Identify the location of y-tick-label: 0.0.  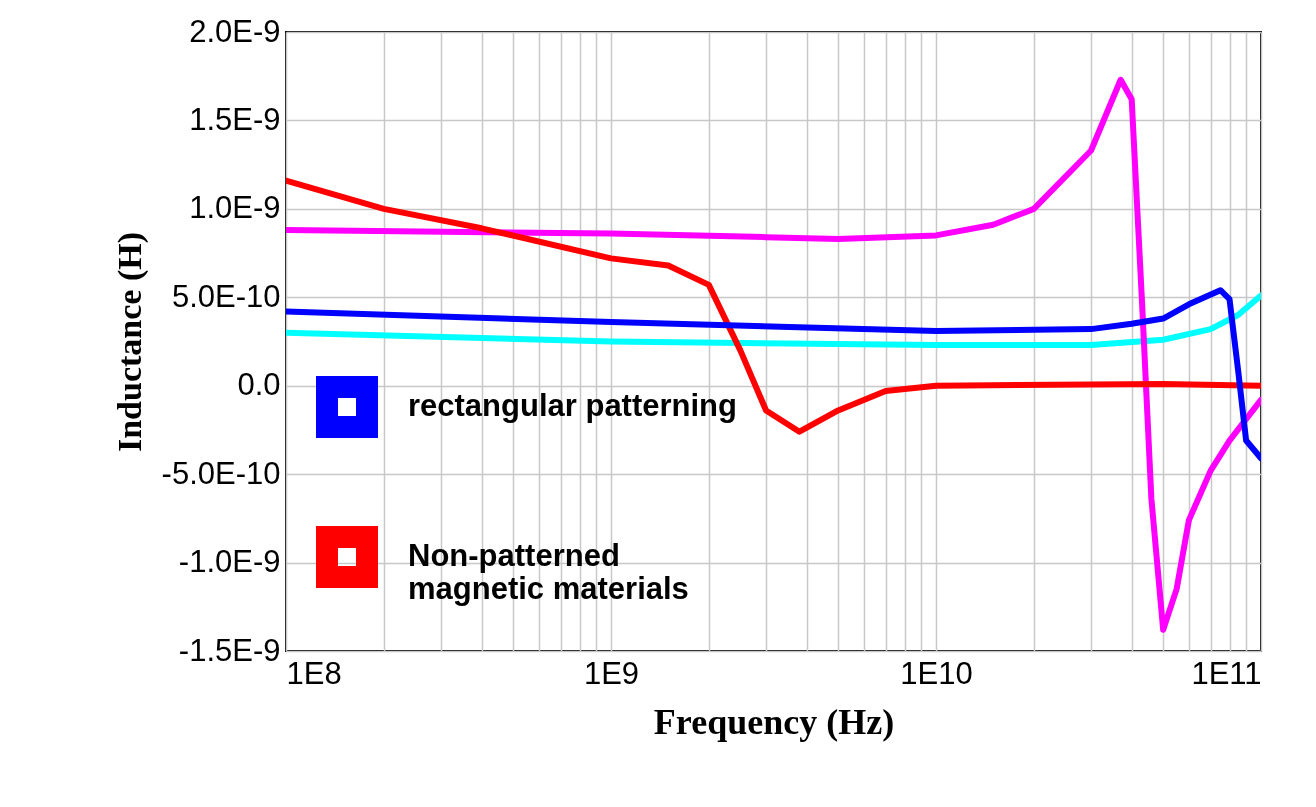
(259, 385).